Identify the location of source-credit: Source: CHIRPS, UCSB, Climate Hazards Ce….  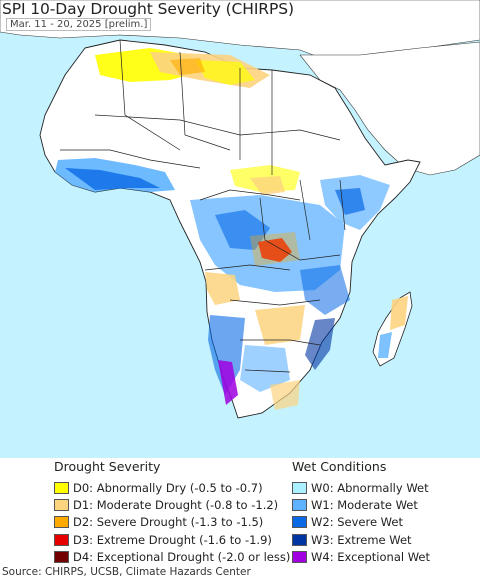
(126, 572).